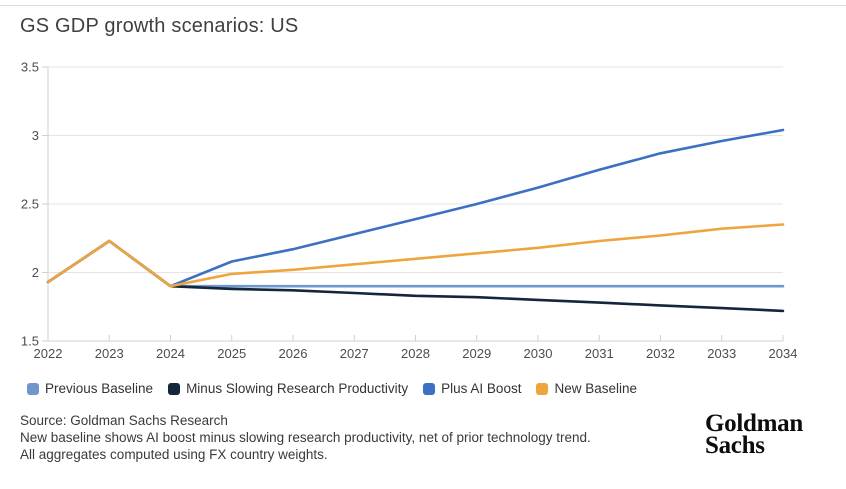  What do you see at coordinates (660, 353) in the screenshot?
I see `x-axis-label: 2032` at bounding box center [660, 353].